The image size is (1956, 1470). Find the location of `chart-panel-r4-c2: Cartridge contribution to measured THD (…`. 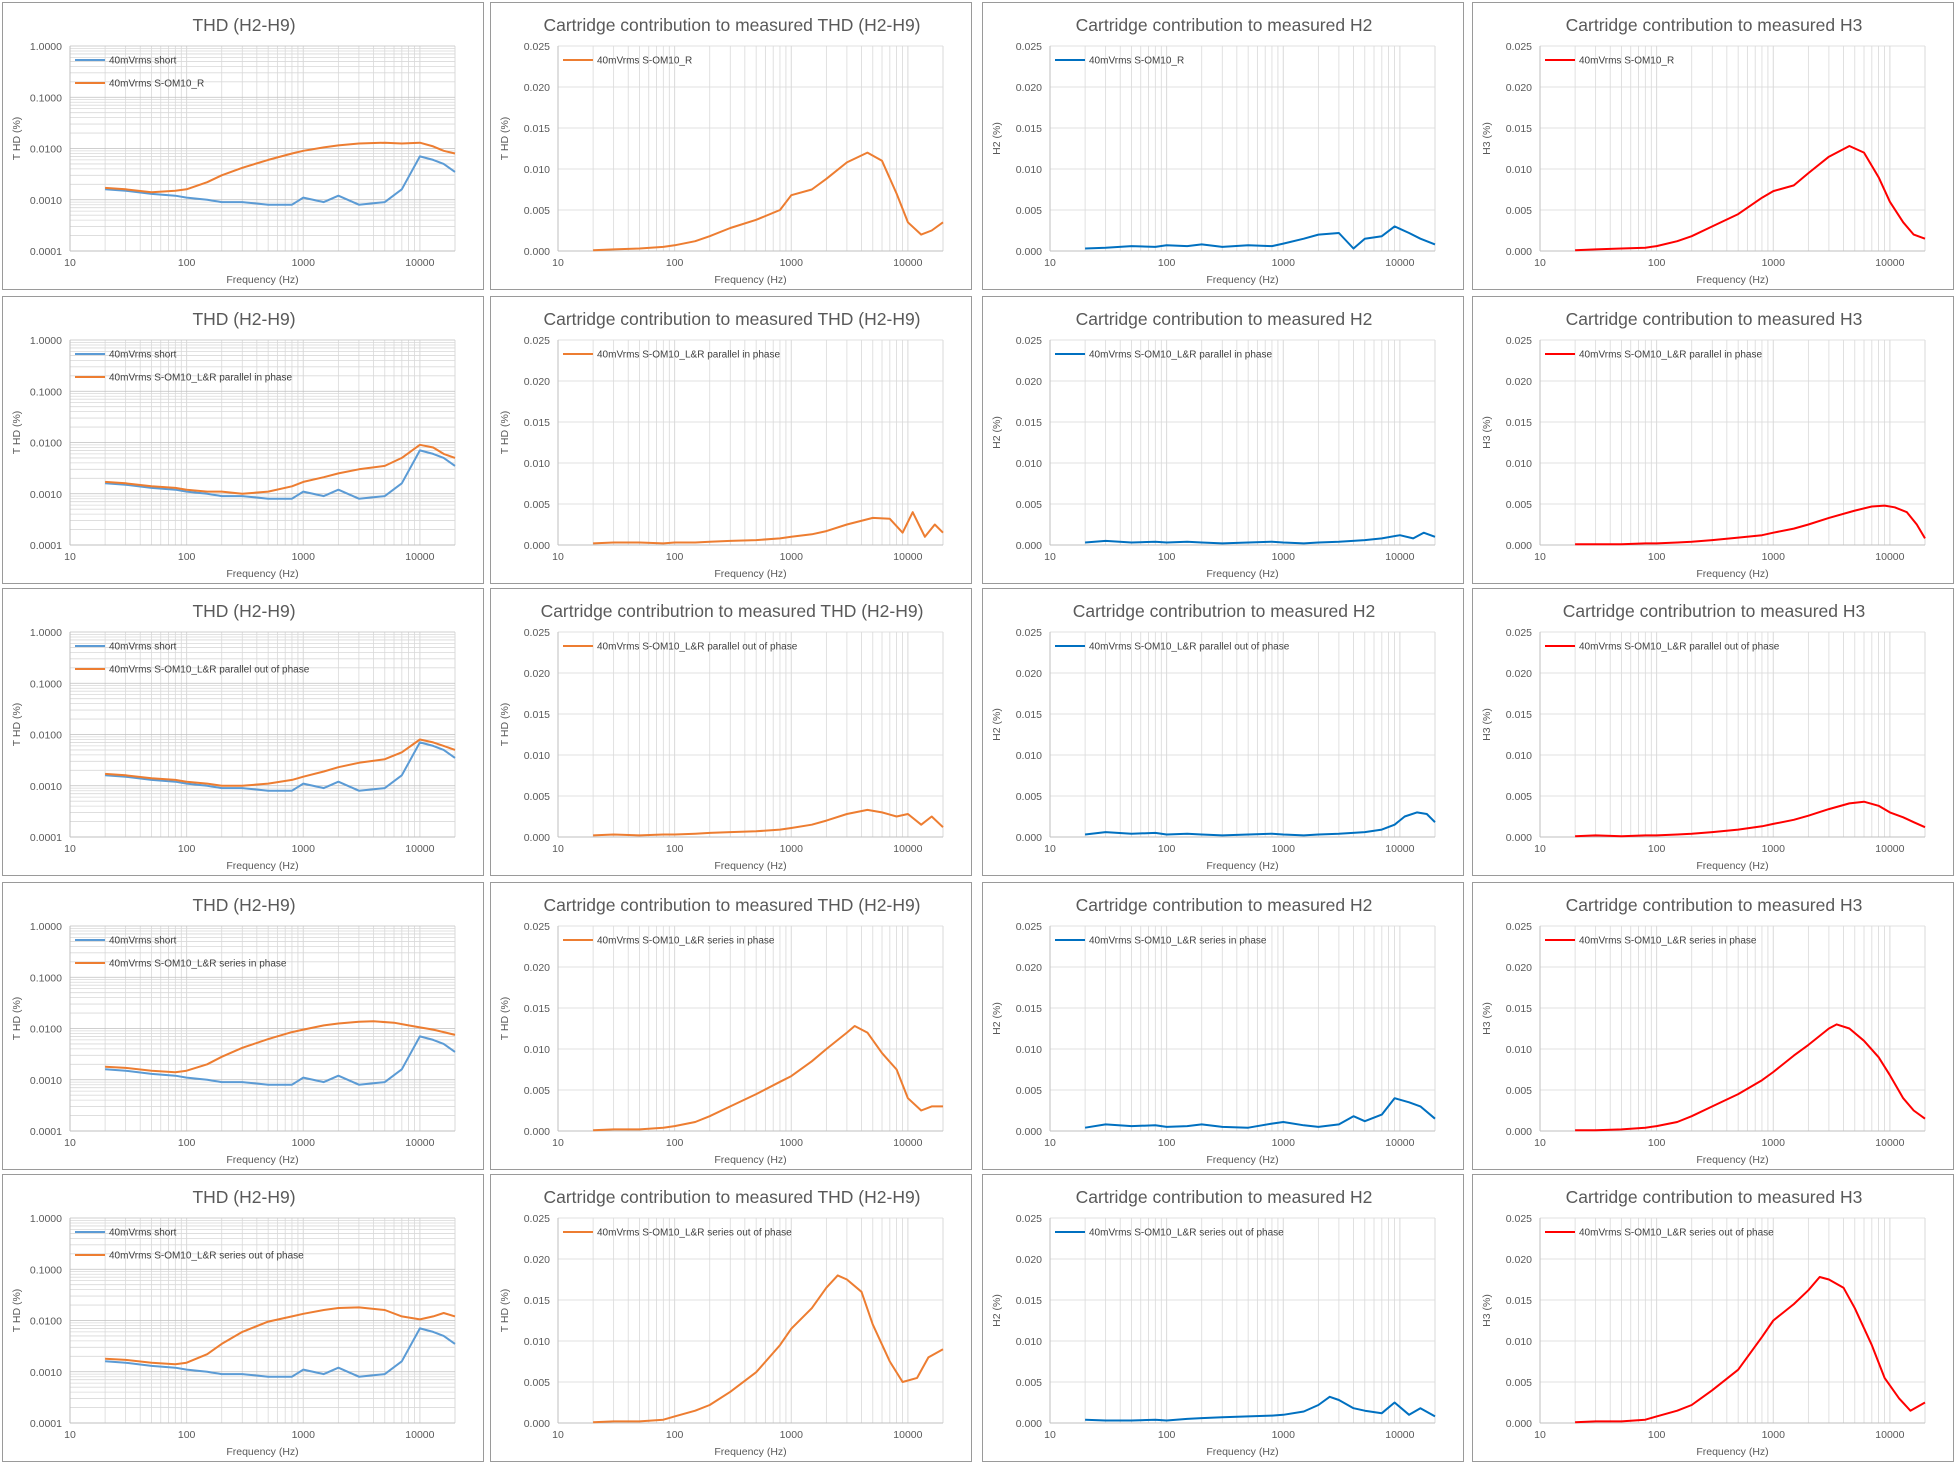

chart-panel-r4-c2: Cartridge contribution to measured THD (… is located at coordinates (731, 1026).